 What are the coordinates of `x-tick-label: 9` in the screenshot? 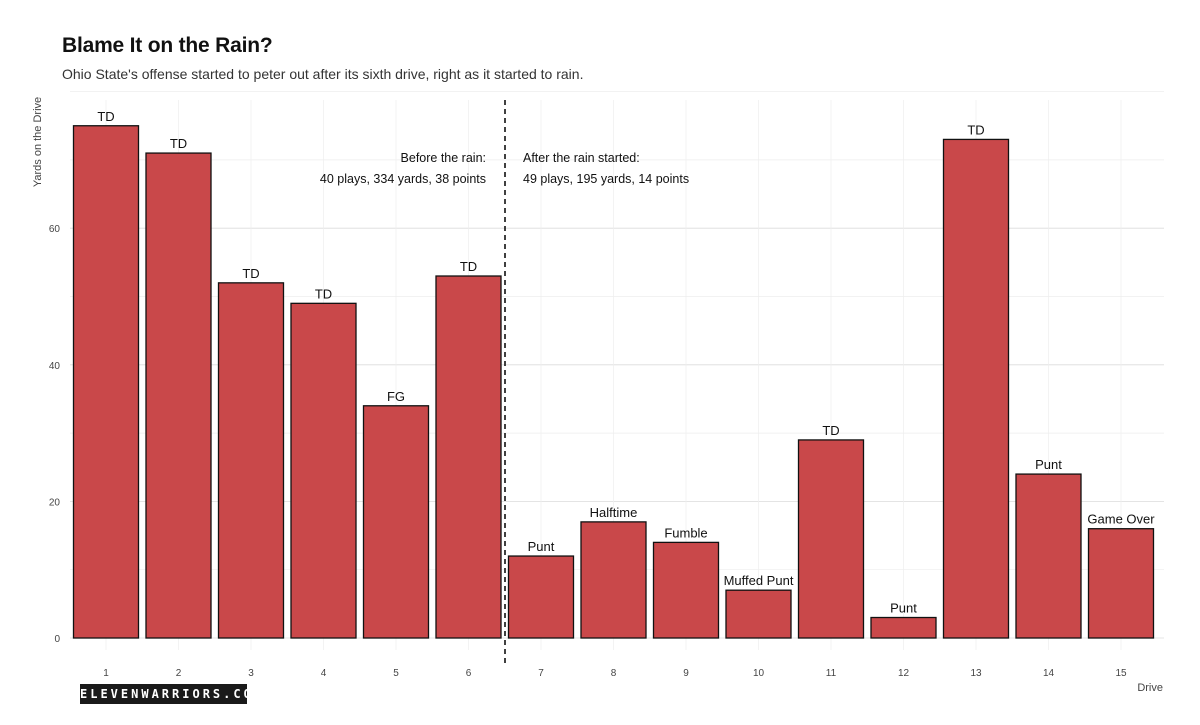 It's located at (686, 673).